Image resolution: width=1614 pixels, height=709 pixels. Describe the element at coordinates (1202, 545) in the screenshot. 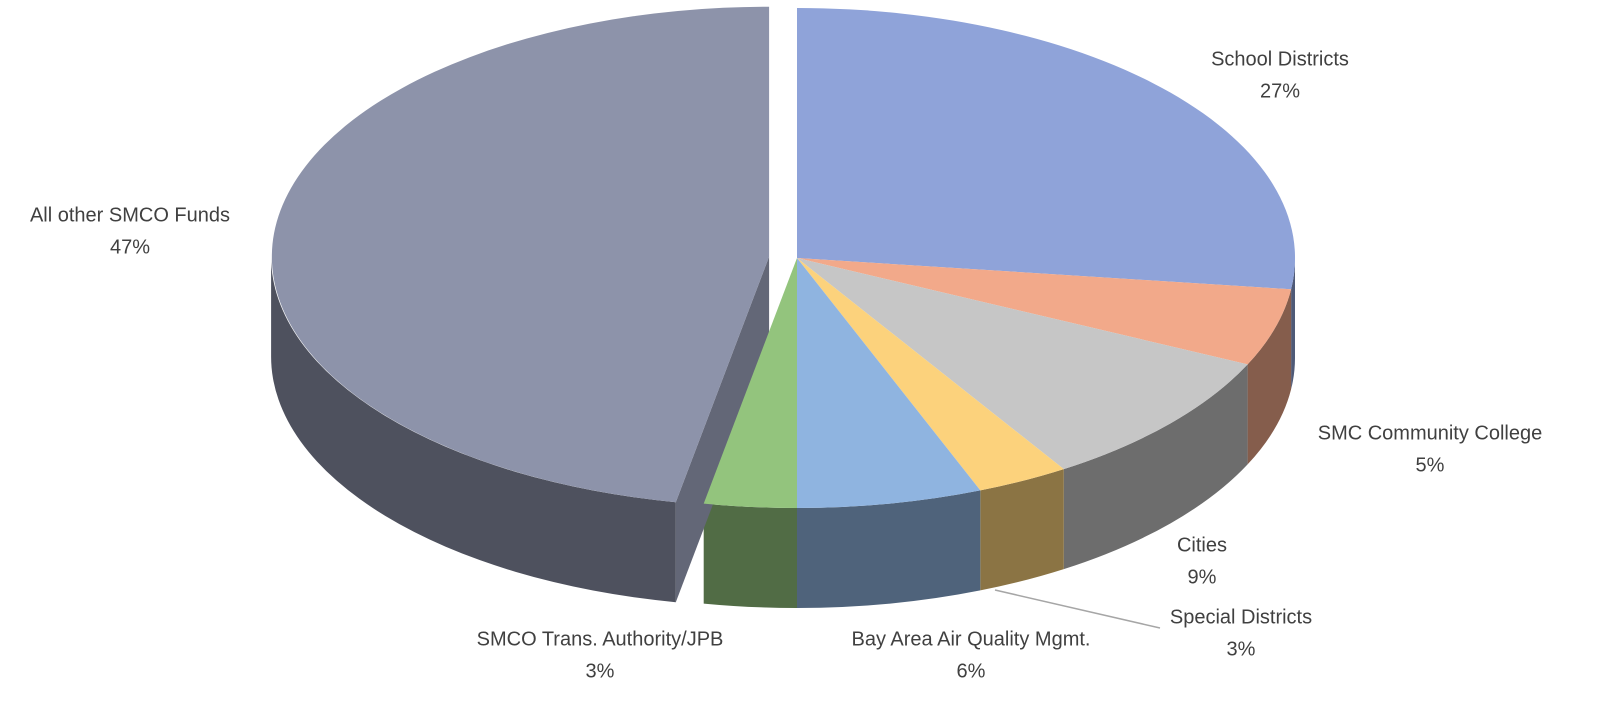

I see `slice-label: Cities` at that location.